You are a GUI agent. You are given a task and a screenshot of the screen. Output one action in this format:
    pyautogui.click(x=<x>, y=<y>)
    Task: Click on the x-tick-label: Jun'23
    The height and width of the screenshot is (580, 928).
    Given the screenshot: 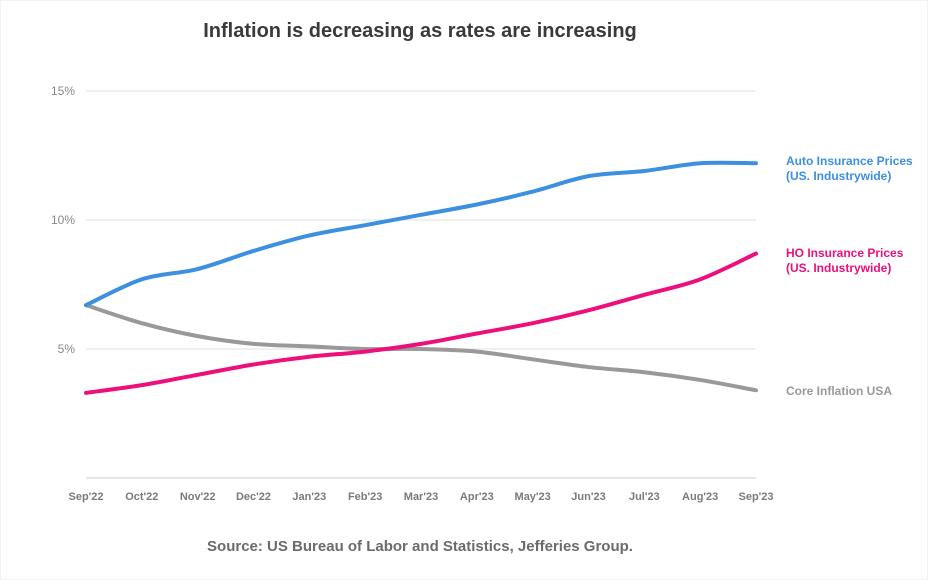 What is the action you would take?
    pyautogui.click(x=588, y=497)
    